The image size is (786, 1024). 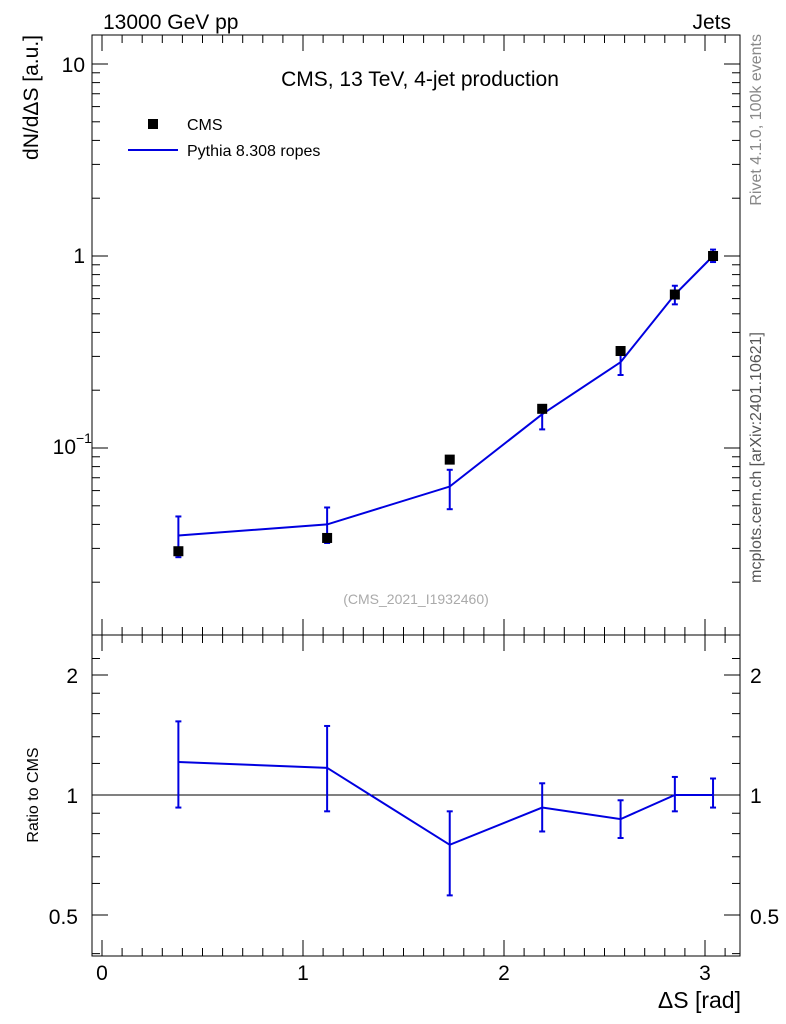 What do you see at coordinates (711, 22) in the screenshot?
I see `process-label: Jets` at bounding box center [711, 22].